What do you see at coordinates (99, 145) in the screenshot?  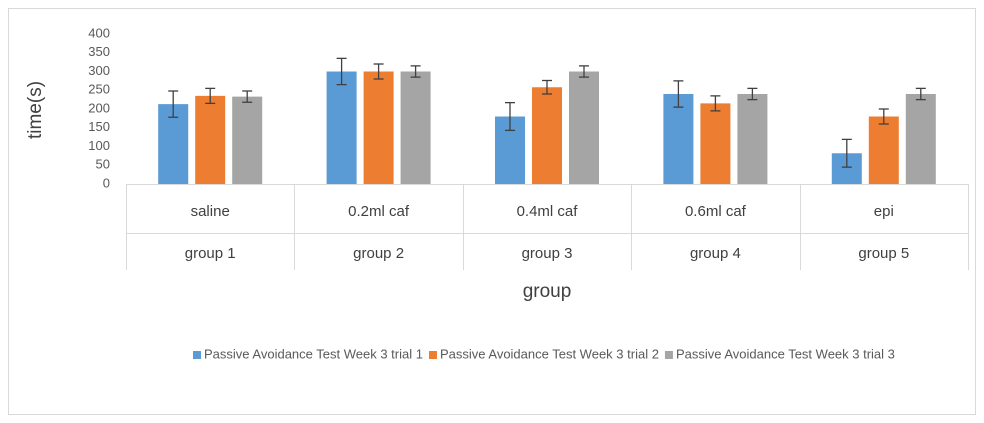 I see `y-tick-label: 100` at bounding box center [99, 145].